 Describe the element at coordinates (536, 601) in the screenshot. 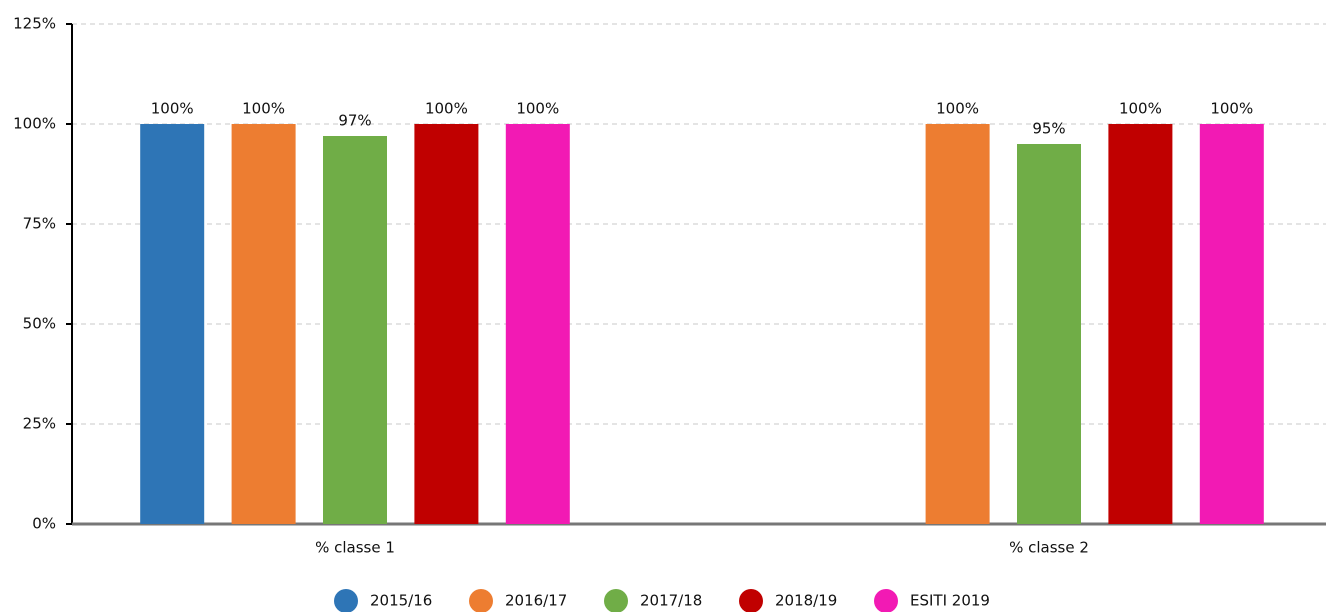

I see `legend-label: 2016/17` at that location.